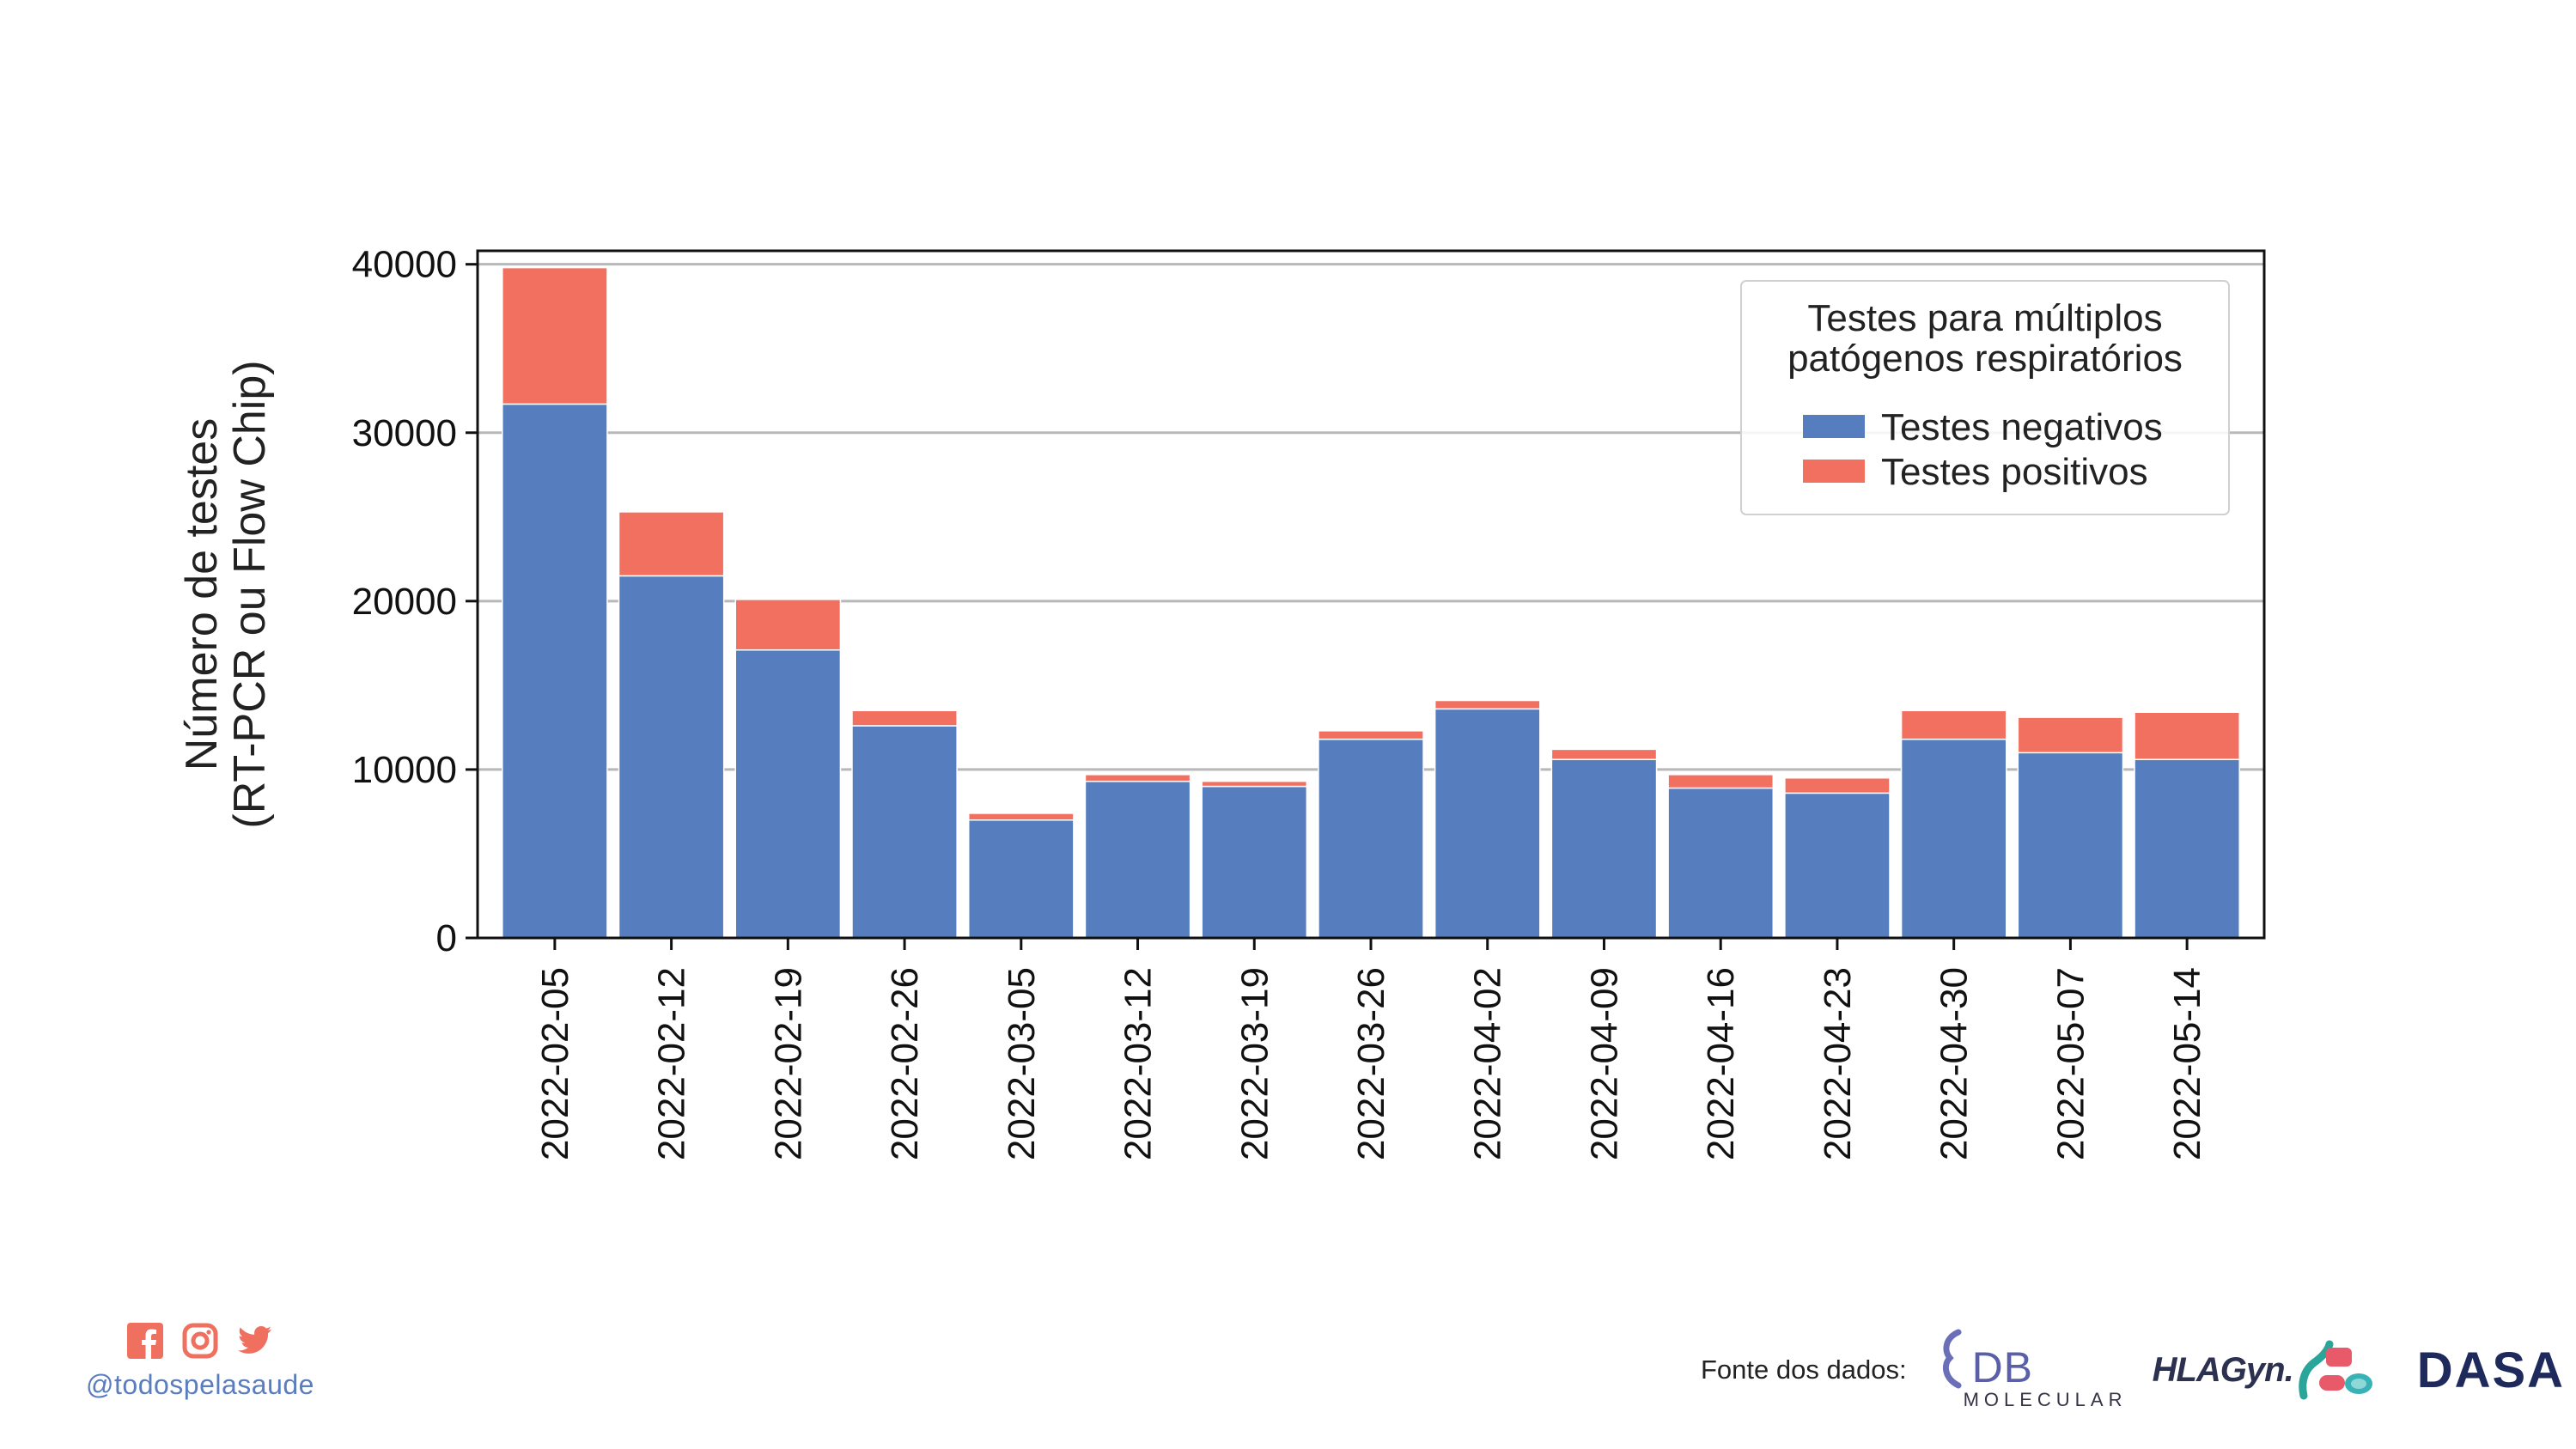 The width and height of the screenshot is (2576, 1449). Describe the element at coordinates (1254, 1063) in the screenshot. I see `x-tick-label: 2022-03-19` at that location.